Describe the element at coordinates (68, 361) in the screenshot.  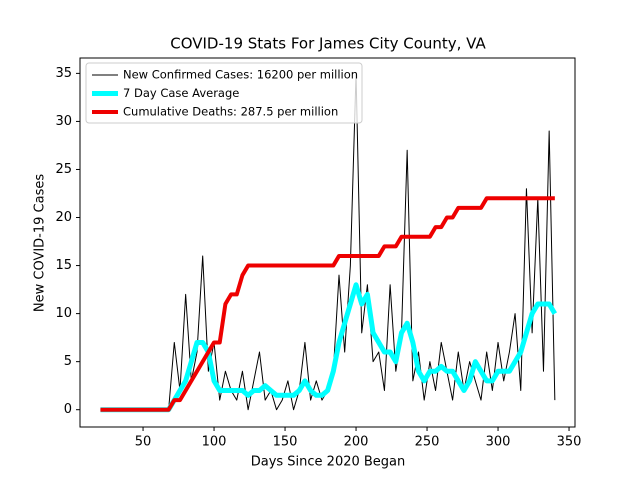
I see `y-tick-label: 5` at that location.